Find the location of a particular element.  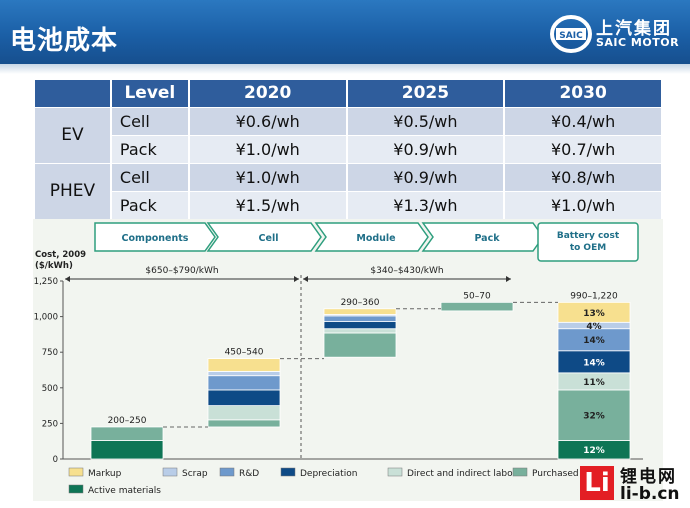

header-shade is located at coordinates (345, 69).